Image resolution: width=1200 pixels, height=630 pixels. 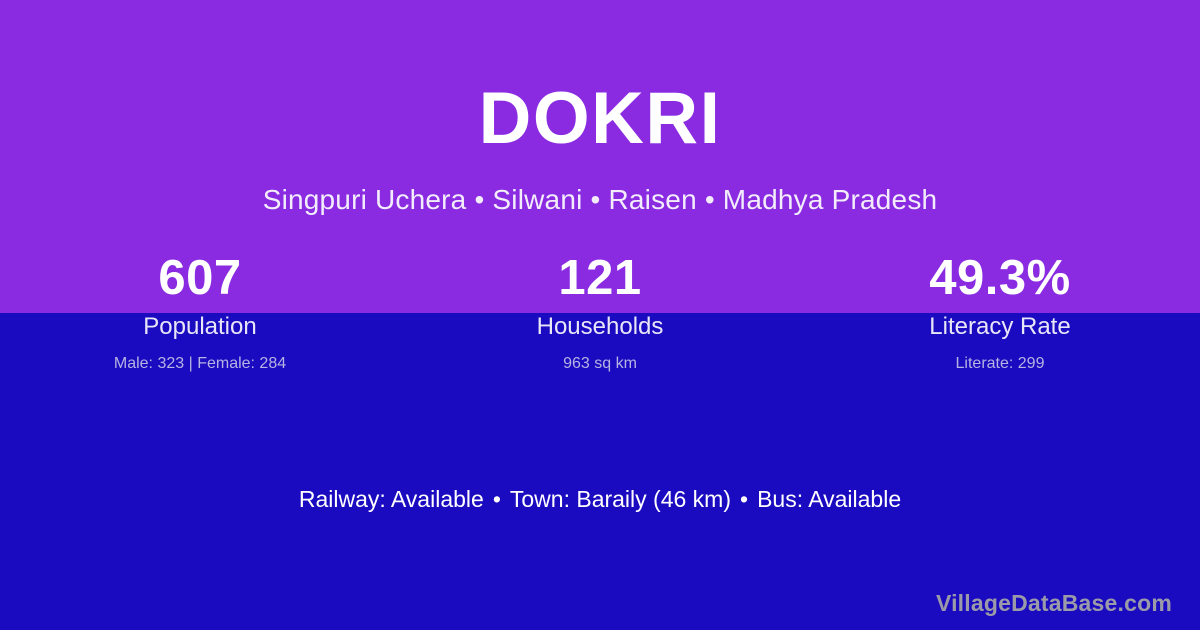 I want to click on stat-households: 121 Households 963 sq km, so click(x=600, y=311).